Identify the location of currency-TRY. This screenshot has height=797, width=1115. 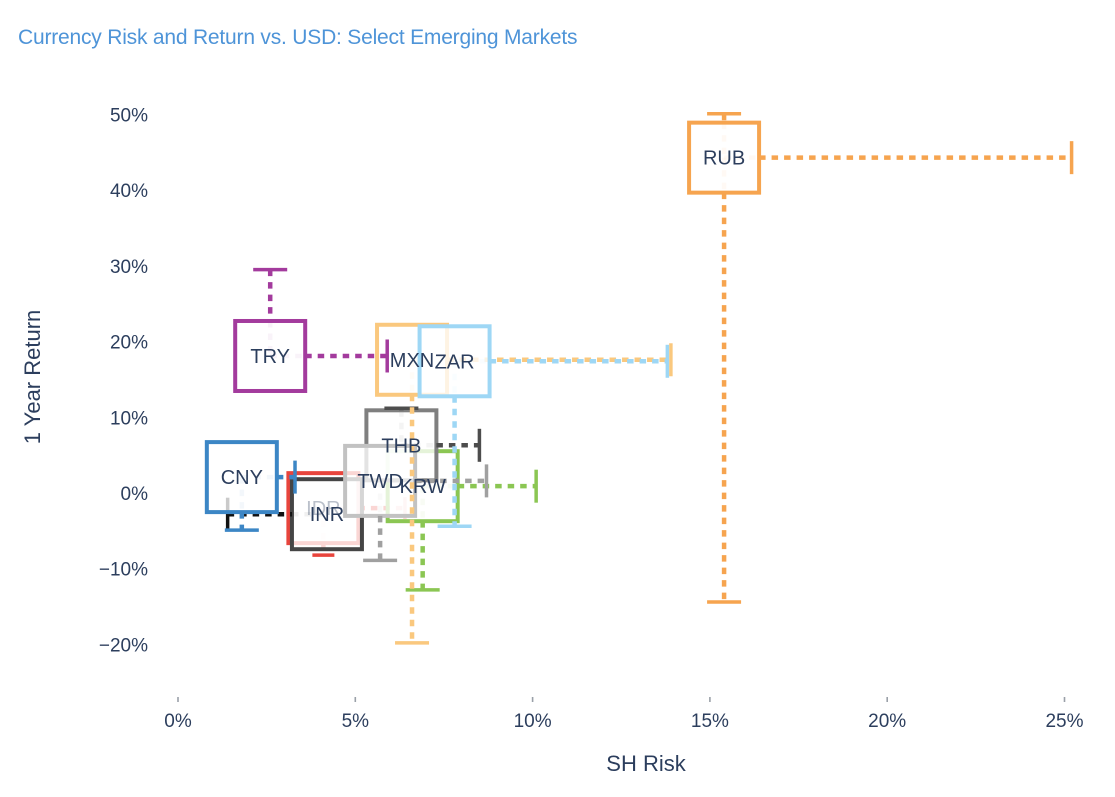
(311, 330).